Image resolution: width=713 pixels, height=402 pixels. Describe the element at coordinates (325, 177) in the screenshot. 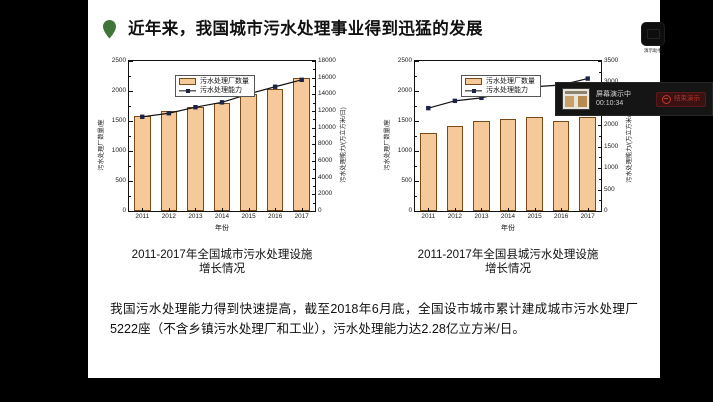

I see `y2-tick-label: 4000` at that location.